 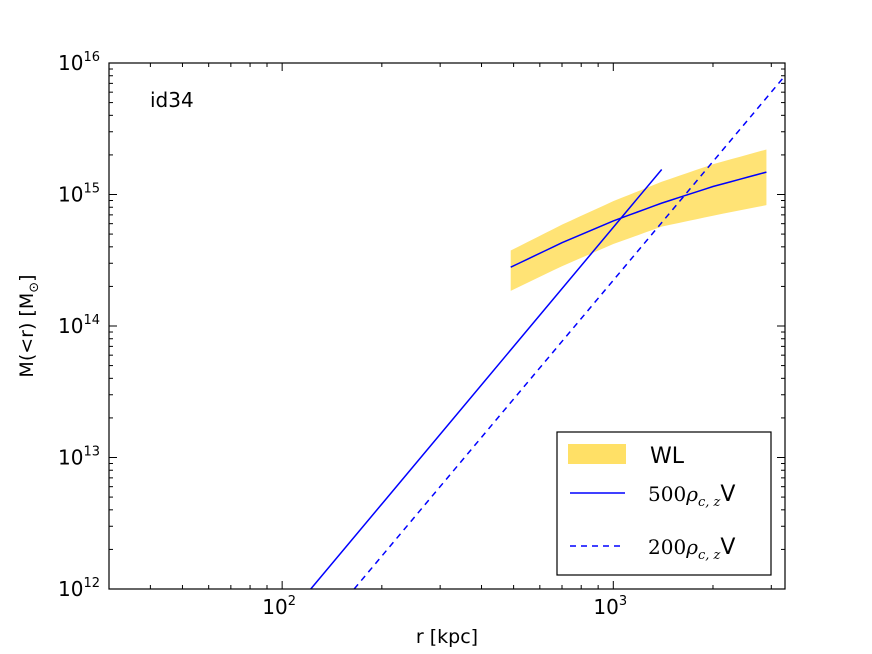 I want to click on y-tick-exp: 14, so click(x=91, y=320).